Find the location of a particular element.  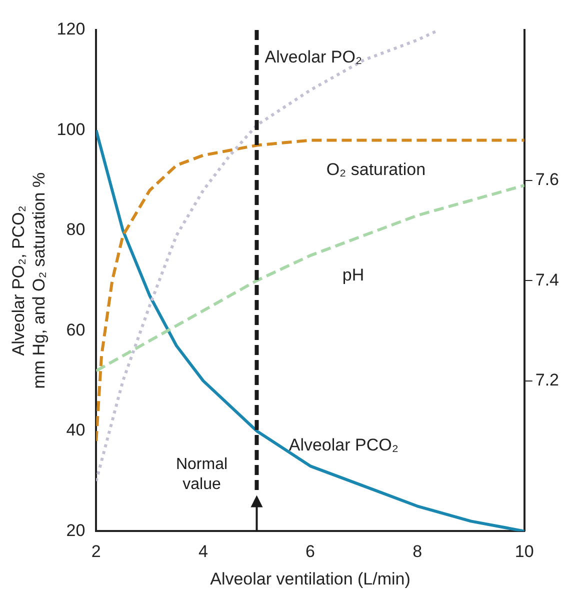

y-tick-label: 60 is located at coordinates (76, 330).